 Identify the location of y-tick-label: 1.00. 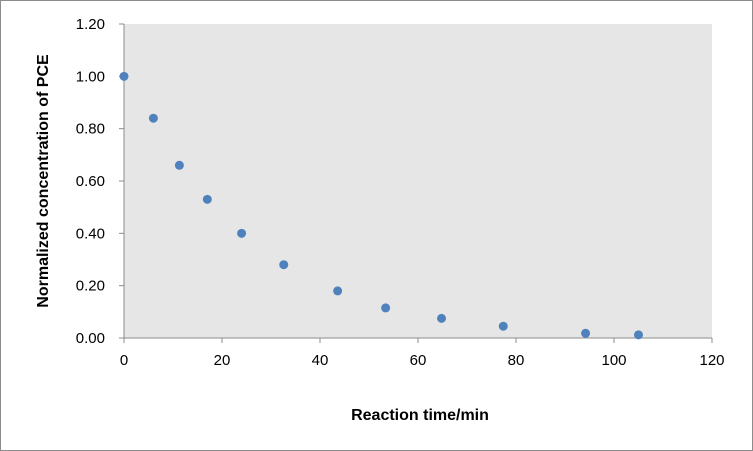
(90, 76).